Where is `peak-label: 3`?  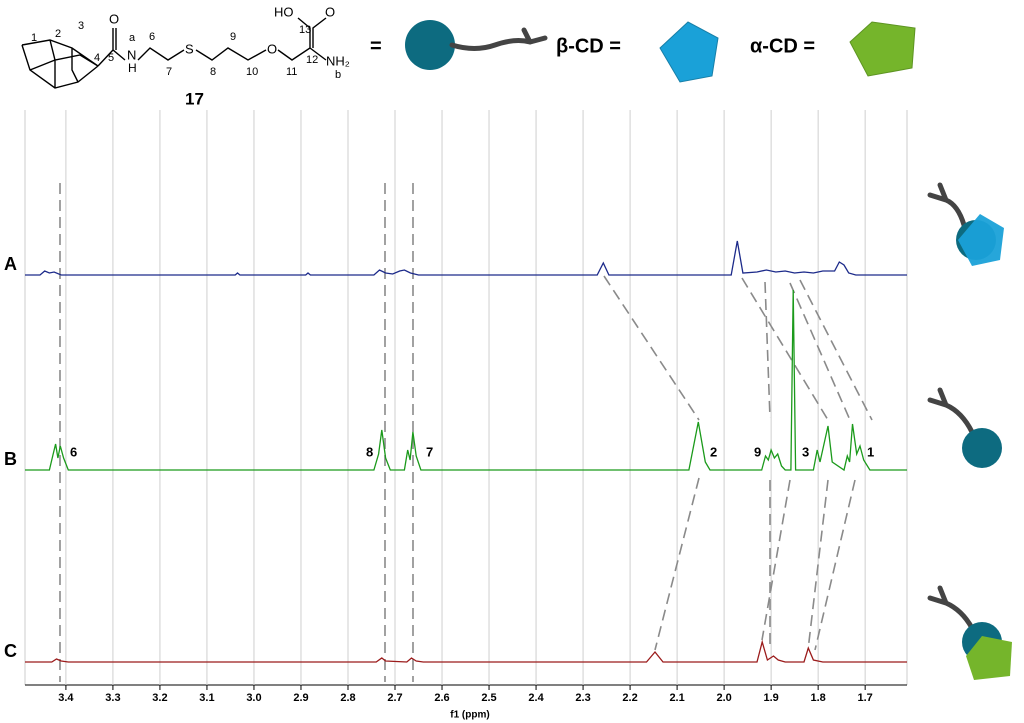
peak-label: 3 is located at coordinates (805, 451).